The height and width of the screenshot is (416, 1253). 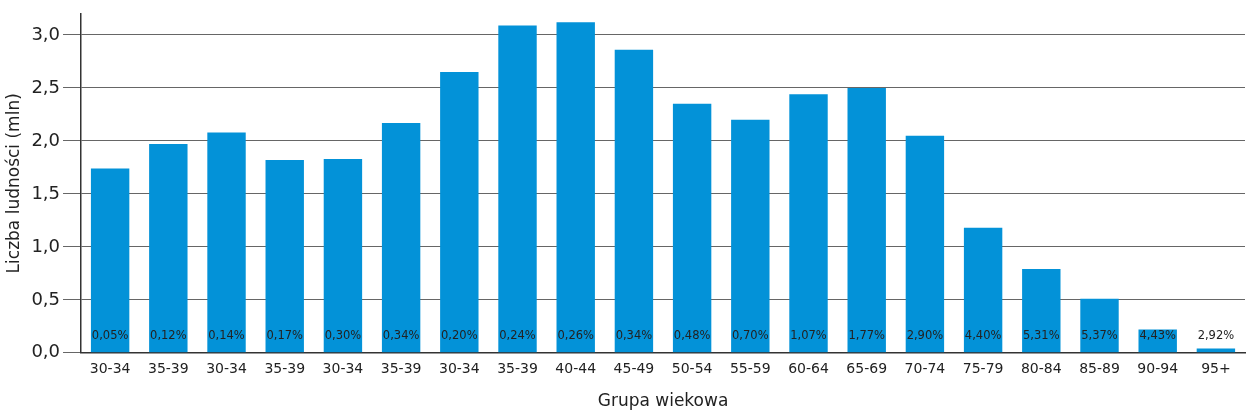 What do you see at coordinates (110, 334) in the screenshot?
I see `annotation: 0,05%` at bounding box center [110, 334].